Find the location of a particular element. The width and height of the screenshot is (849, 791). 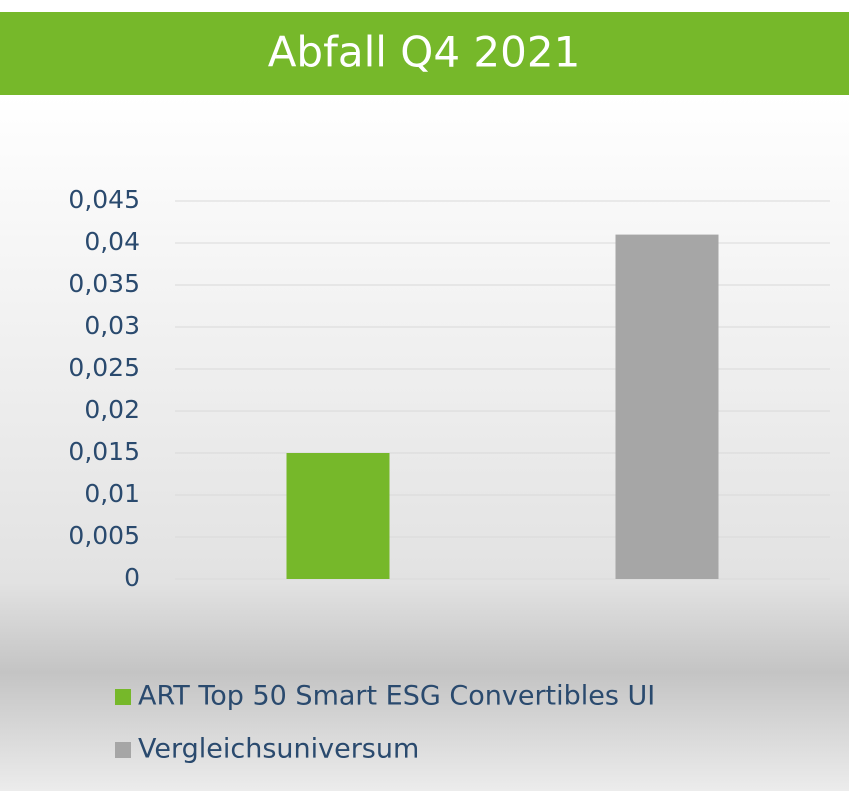

legend-label: ART Top 50 Smart ESG Convertibles UI is located at coordinates (396, 696).